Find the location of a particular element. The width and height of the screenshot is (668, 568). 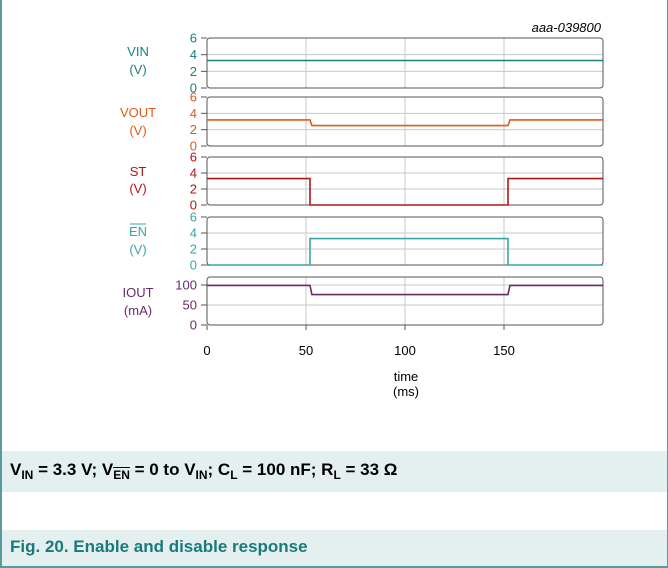

signal-label: VOUT is located at coordinates (138, 112).